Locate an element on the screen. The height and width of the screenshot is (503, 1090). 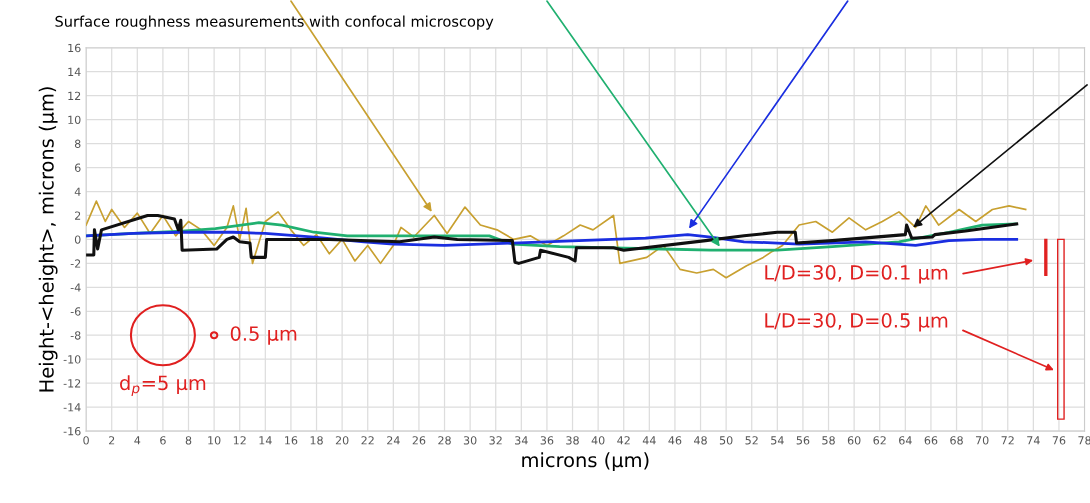
x-tick-label: 12 is located at coordinates (239, 440).